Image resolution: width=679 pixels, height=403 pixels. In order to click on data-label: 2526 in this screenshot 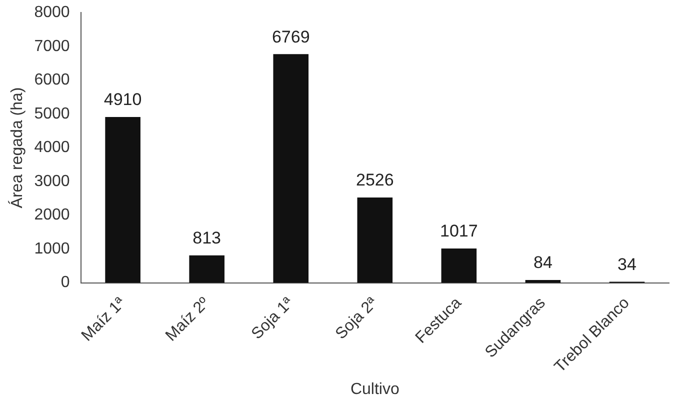, I will do `click(375, 180)`.